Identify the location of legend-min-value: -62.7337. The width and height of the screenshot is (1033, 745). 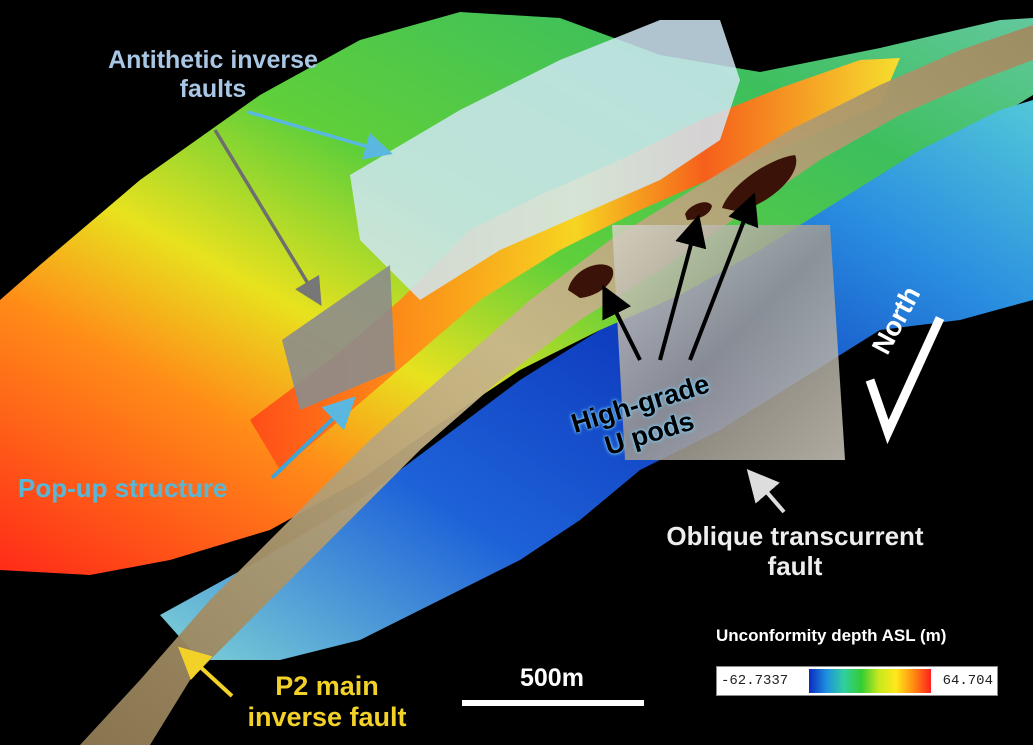
(755, 681).